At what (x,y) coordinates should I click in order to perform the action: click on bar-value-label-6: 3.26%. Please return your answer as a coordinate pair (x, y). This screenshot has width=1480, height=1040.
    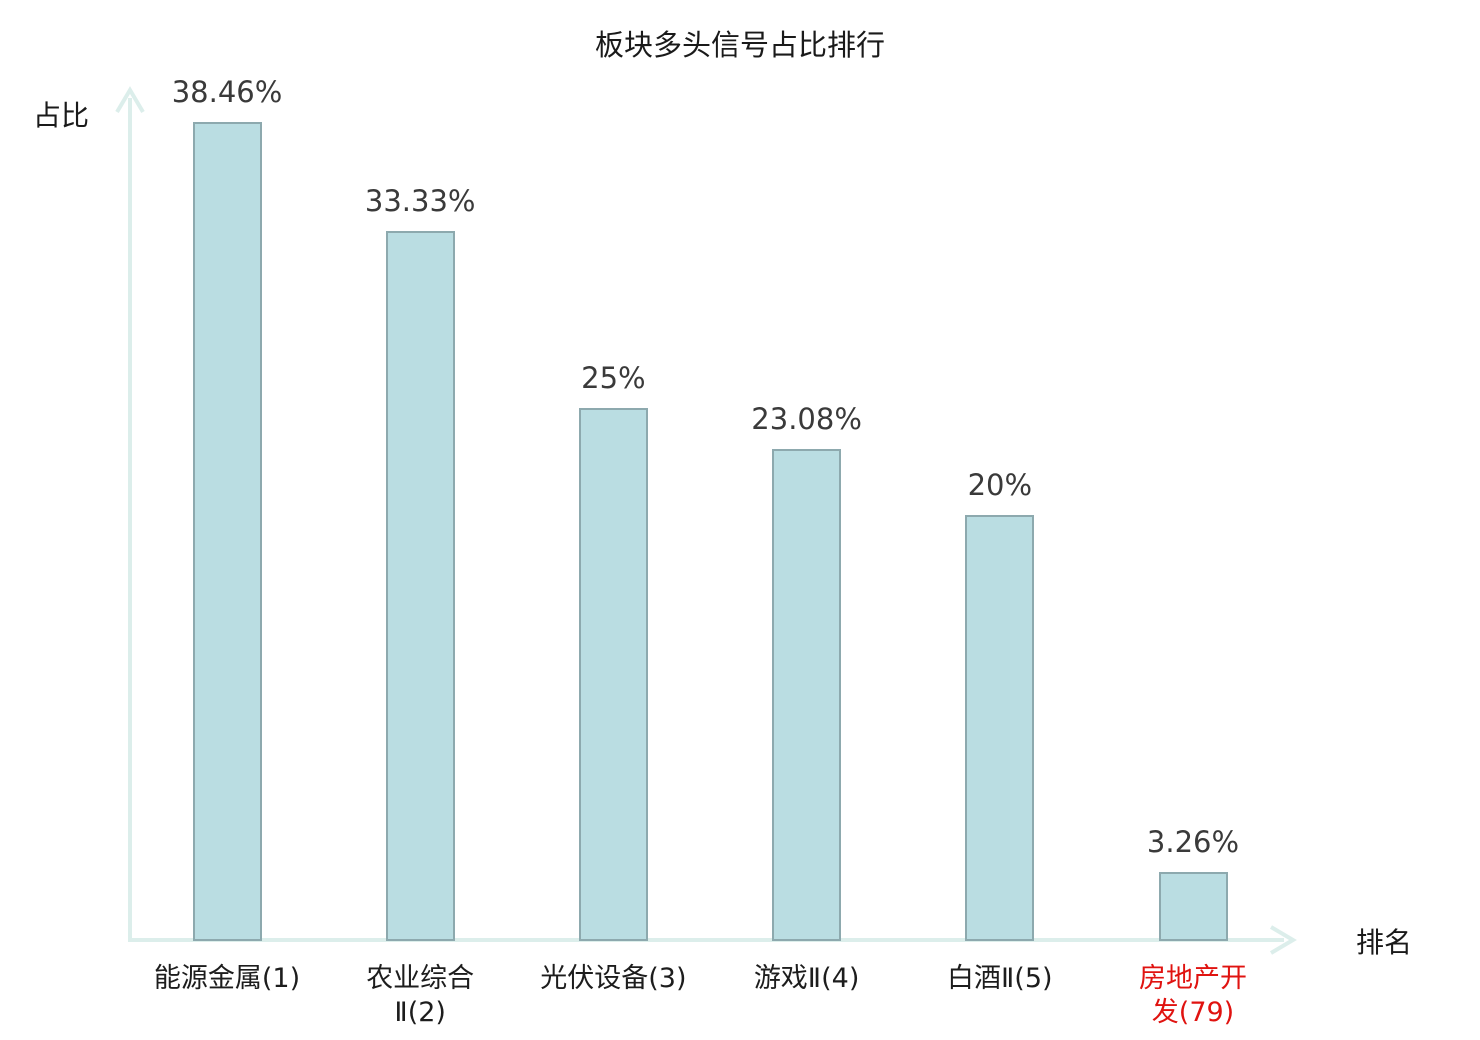
    Looking at the image, I should click on (1193, 842).